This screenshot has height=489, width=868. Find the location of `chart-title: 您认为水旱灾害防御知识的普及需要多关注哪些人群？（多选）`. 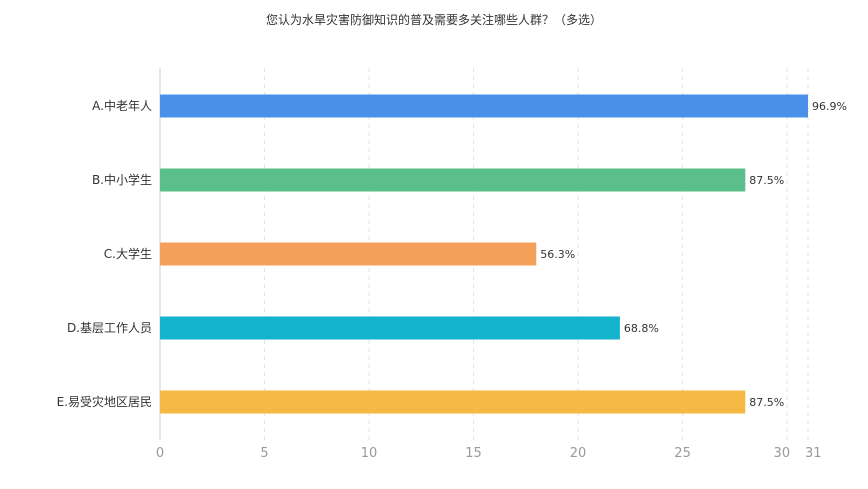

chart-title: 您认为水旱灾害防御知识的普及需要多关注哪些人群？（多选） is located at coordinates (433, 20).